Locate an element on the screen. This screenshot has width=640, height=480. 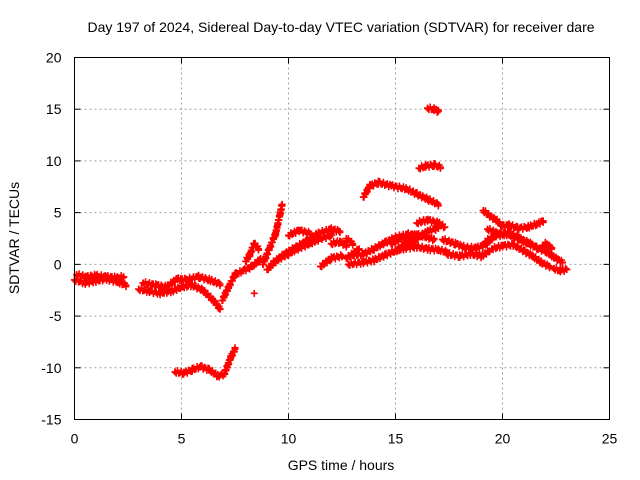
y-tick-label: 0 is located at coordinates (58, 264).